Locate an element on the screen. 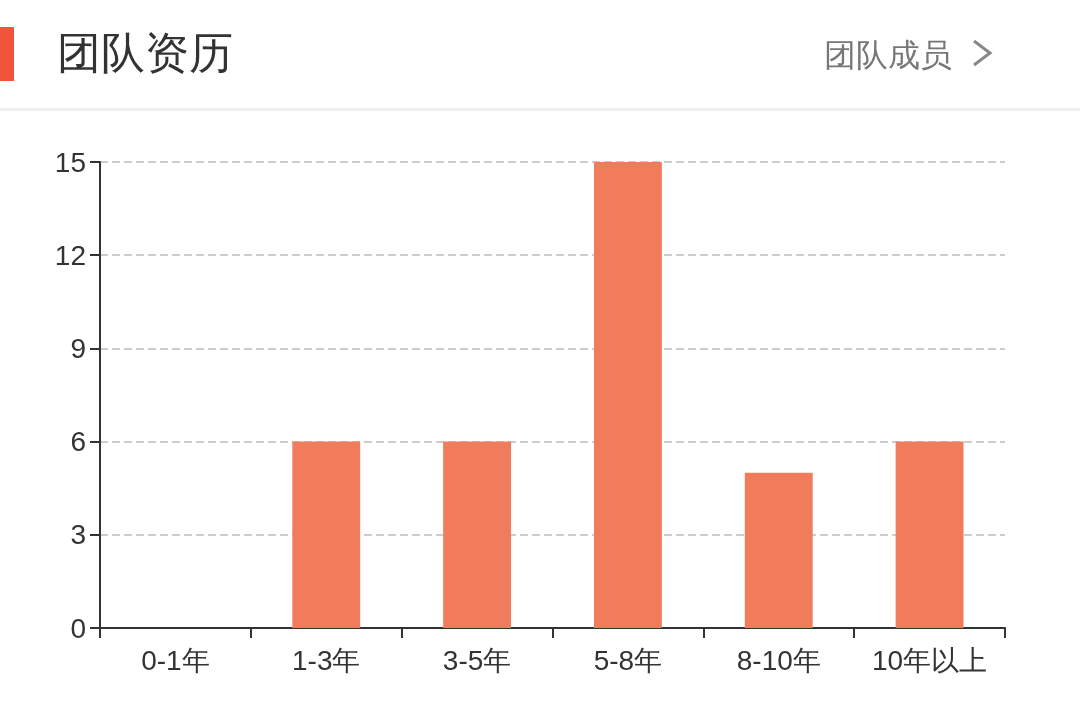 This screenshot has width=1080, height=708. x-tick-label: 5-8年 is located at coordinates (628, 660).